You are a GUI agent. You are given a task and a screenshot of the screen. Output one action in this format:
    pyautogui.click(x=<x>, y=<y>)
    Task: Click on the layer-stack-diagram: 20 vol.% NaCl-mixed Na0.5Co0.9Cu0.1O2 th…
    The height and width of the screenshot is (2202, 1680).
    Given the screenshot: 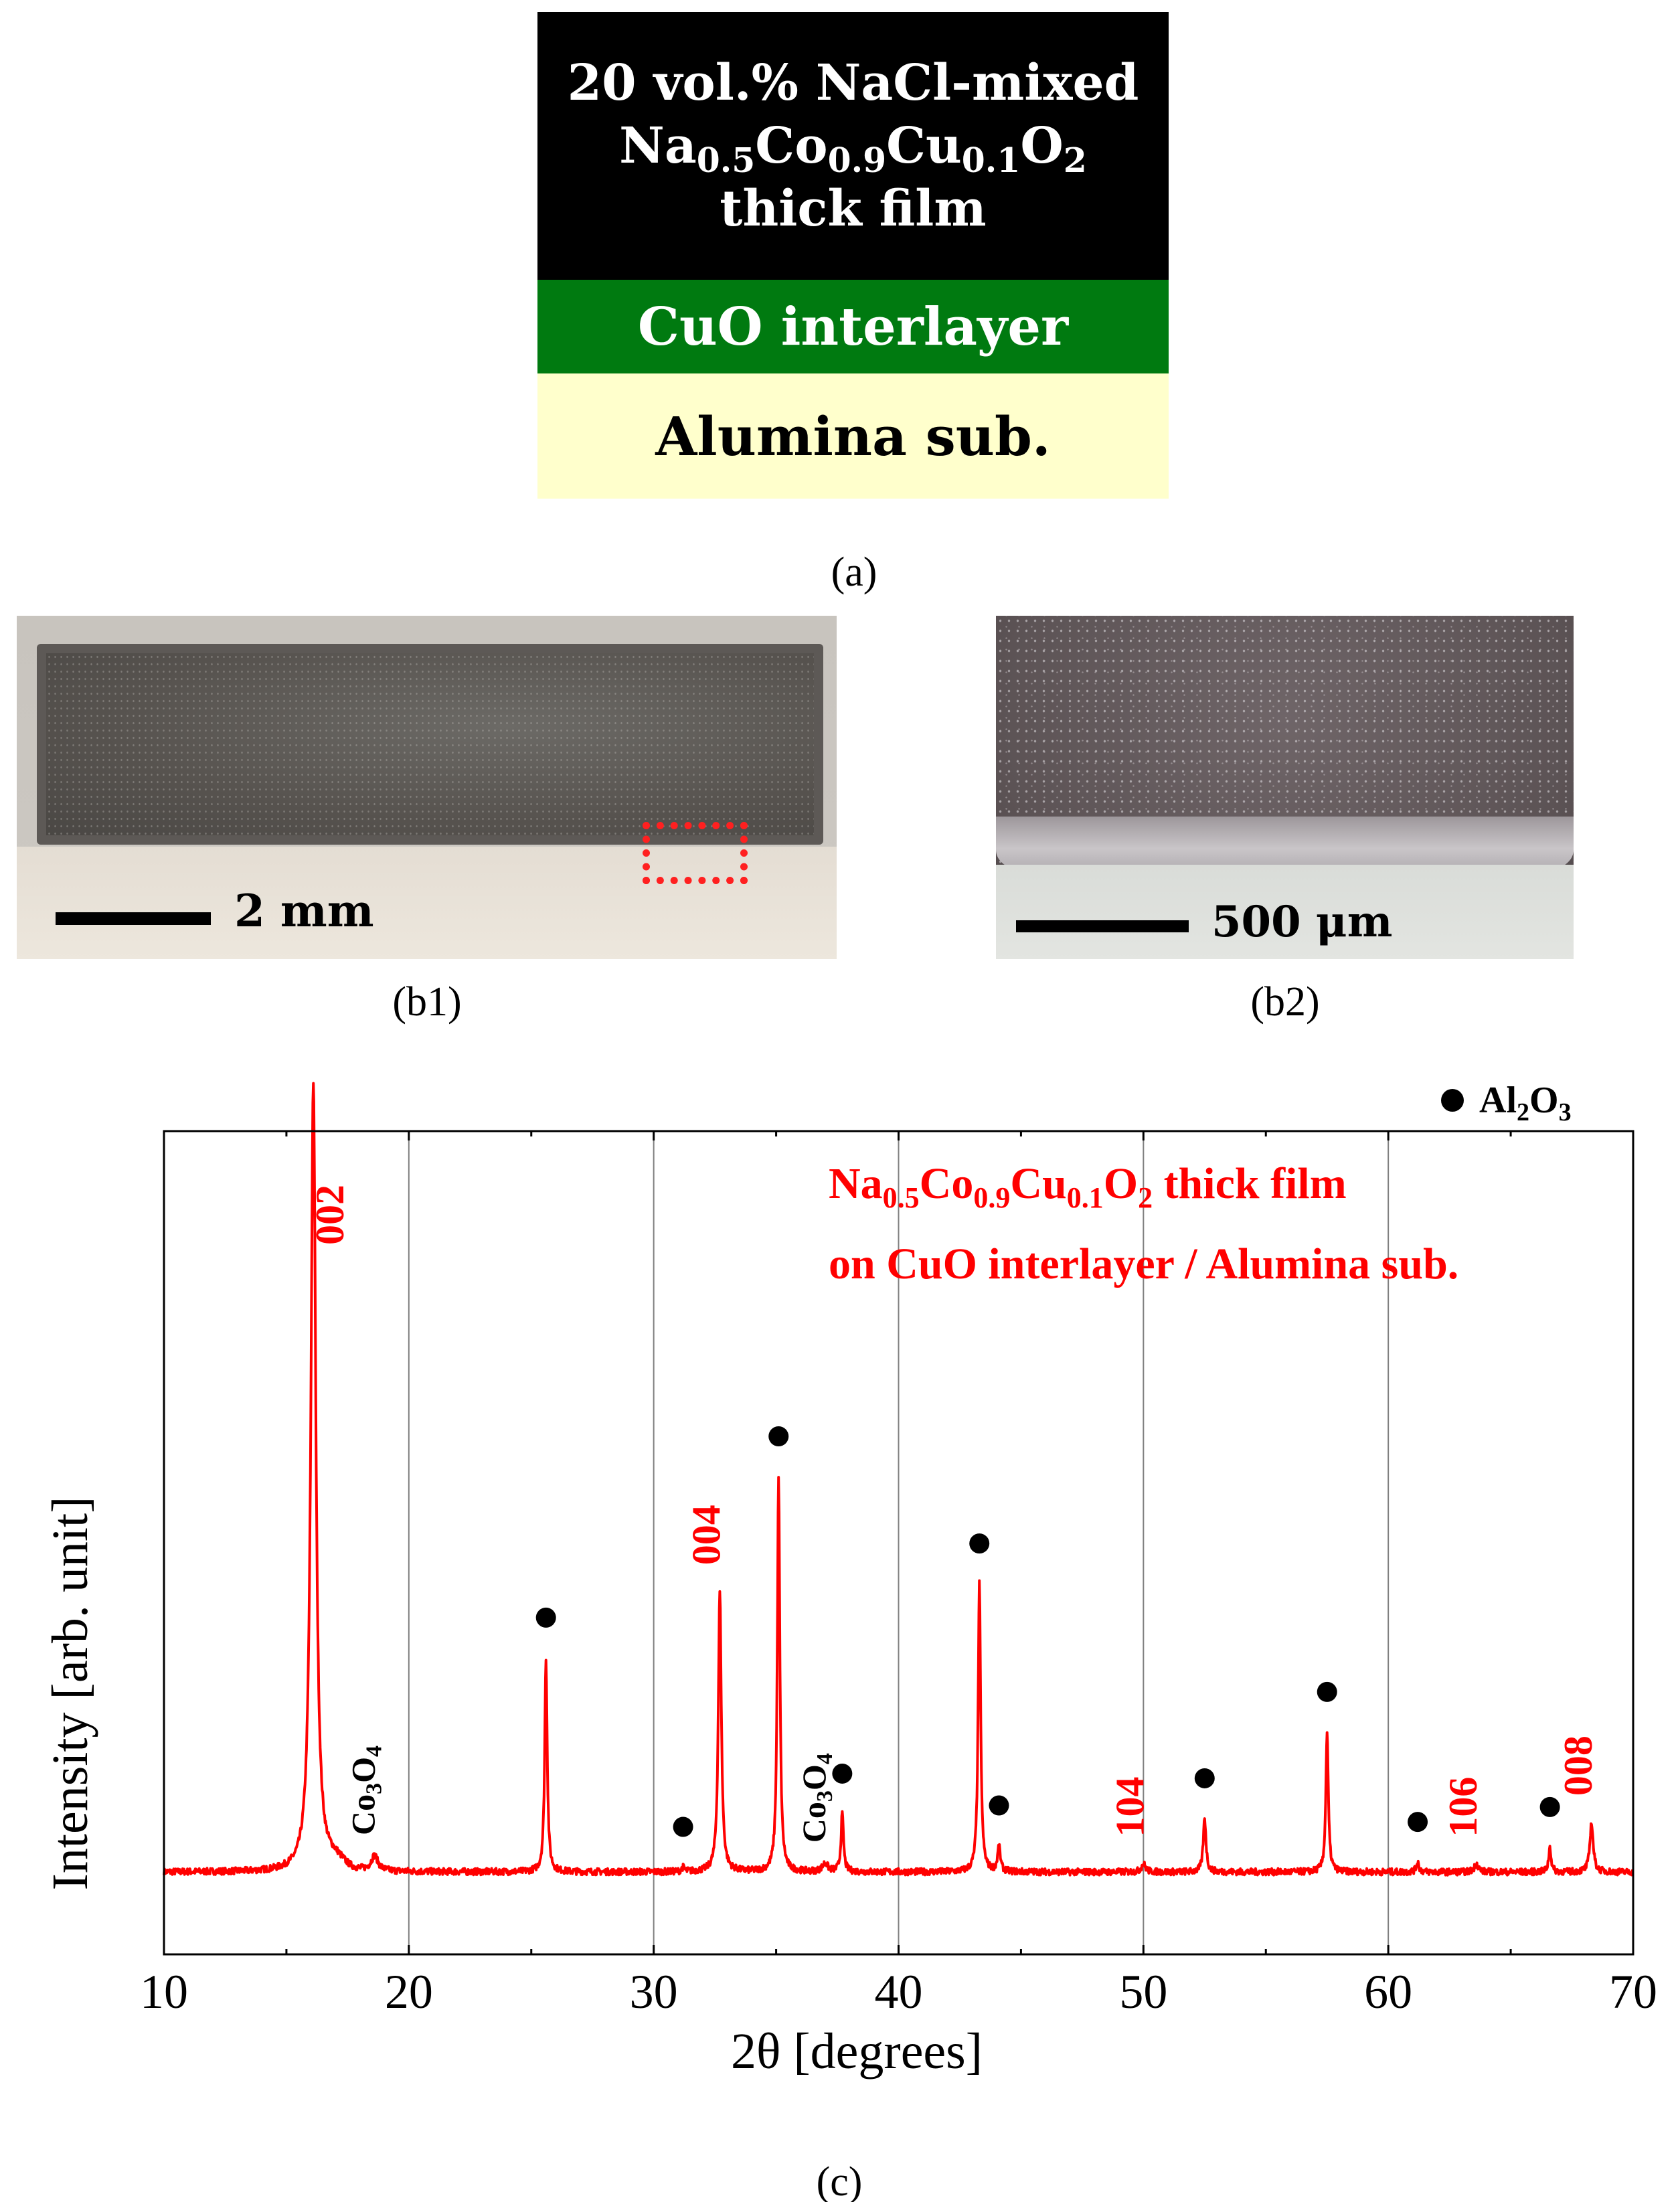 What is the action you would take?
    pyautogui.click(x=853, y=255)
    